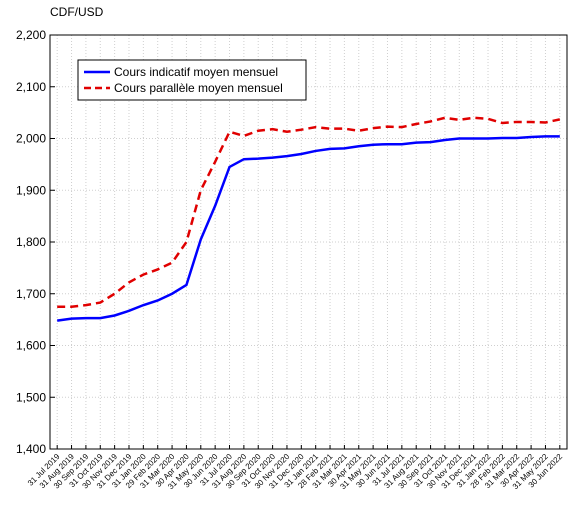  I want to click on legend-label: Cours parallèle moyen mensuel, so click(198, 88).